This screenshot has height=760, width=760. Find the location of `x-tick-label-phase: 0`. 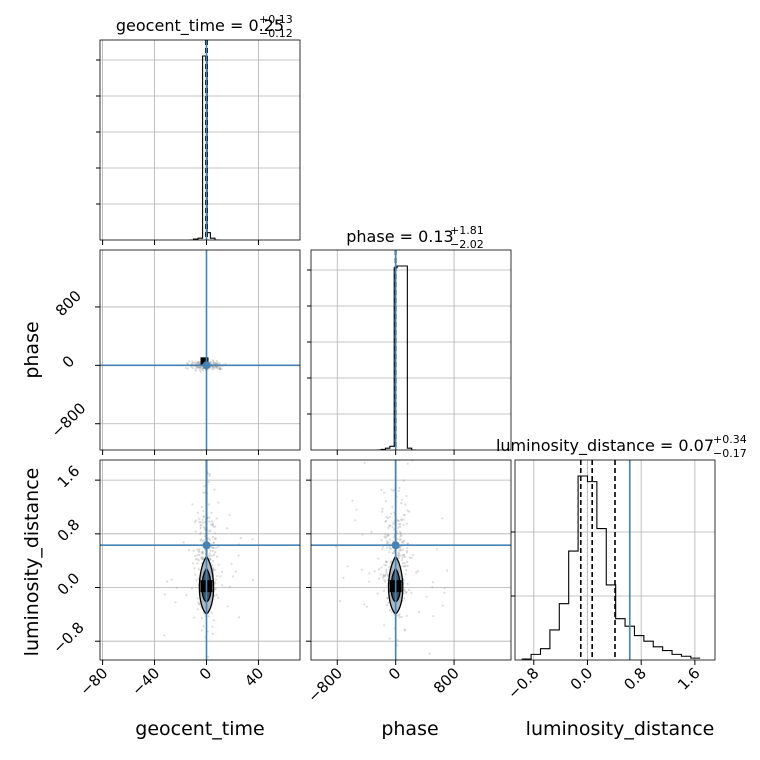

x-tick-label-phase: 0 is located at coordinates (394, 673).